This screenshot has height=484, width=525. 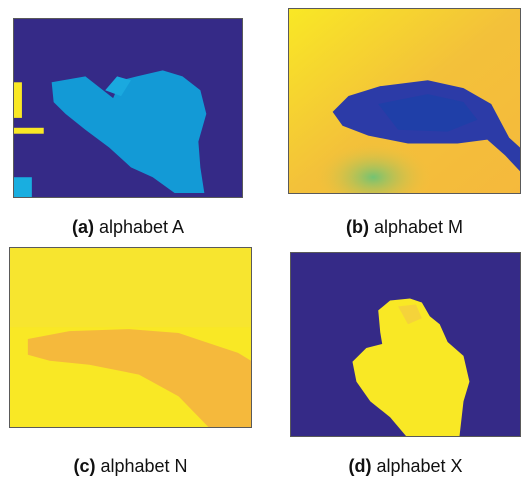 I want to click on caption-b: (b) alphabet M, so click(x=404, y=227).